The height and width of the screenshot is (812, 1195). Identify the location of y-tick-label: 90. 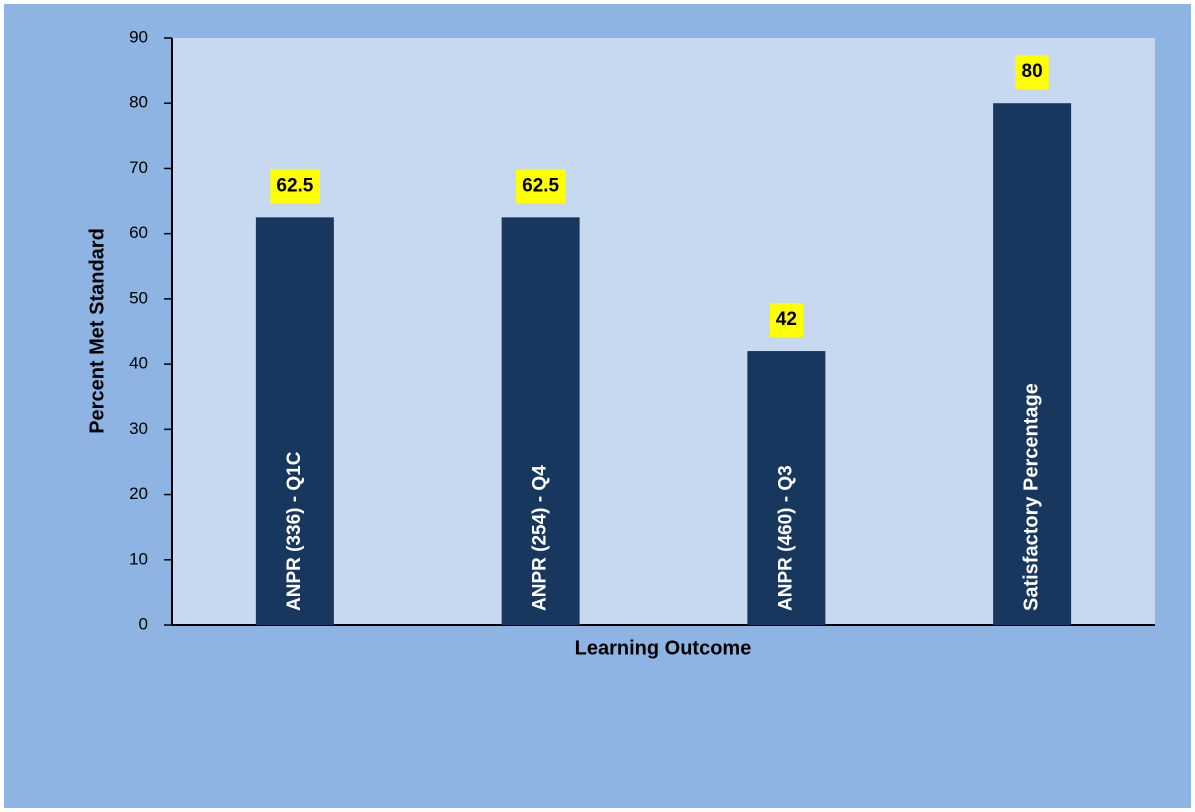
(138, 36).